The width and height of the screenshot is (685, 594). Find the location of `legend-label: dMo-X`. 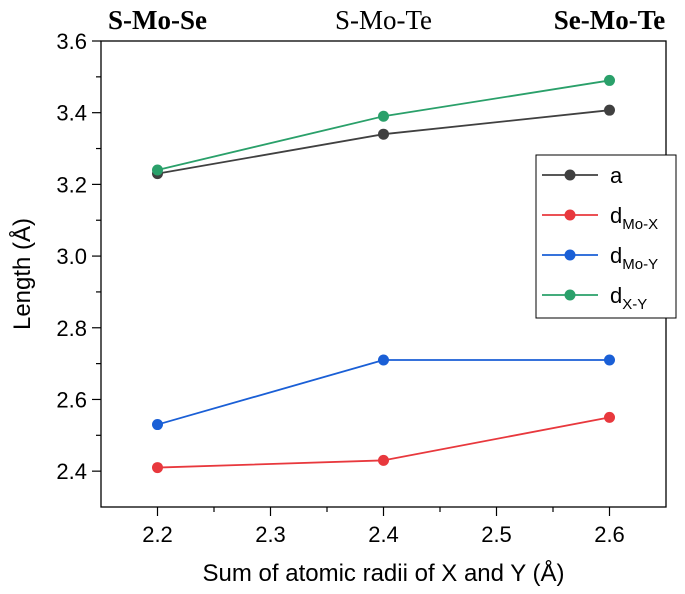

legend-label: dMo-X is located at coordinates (634, 218).